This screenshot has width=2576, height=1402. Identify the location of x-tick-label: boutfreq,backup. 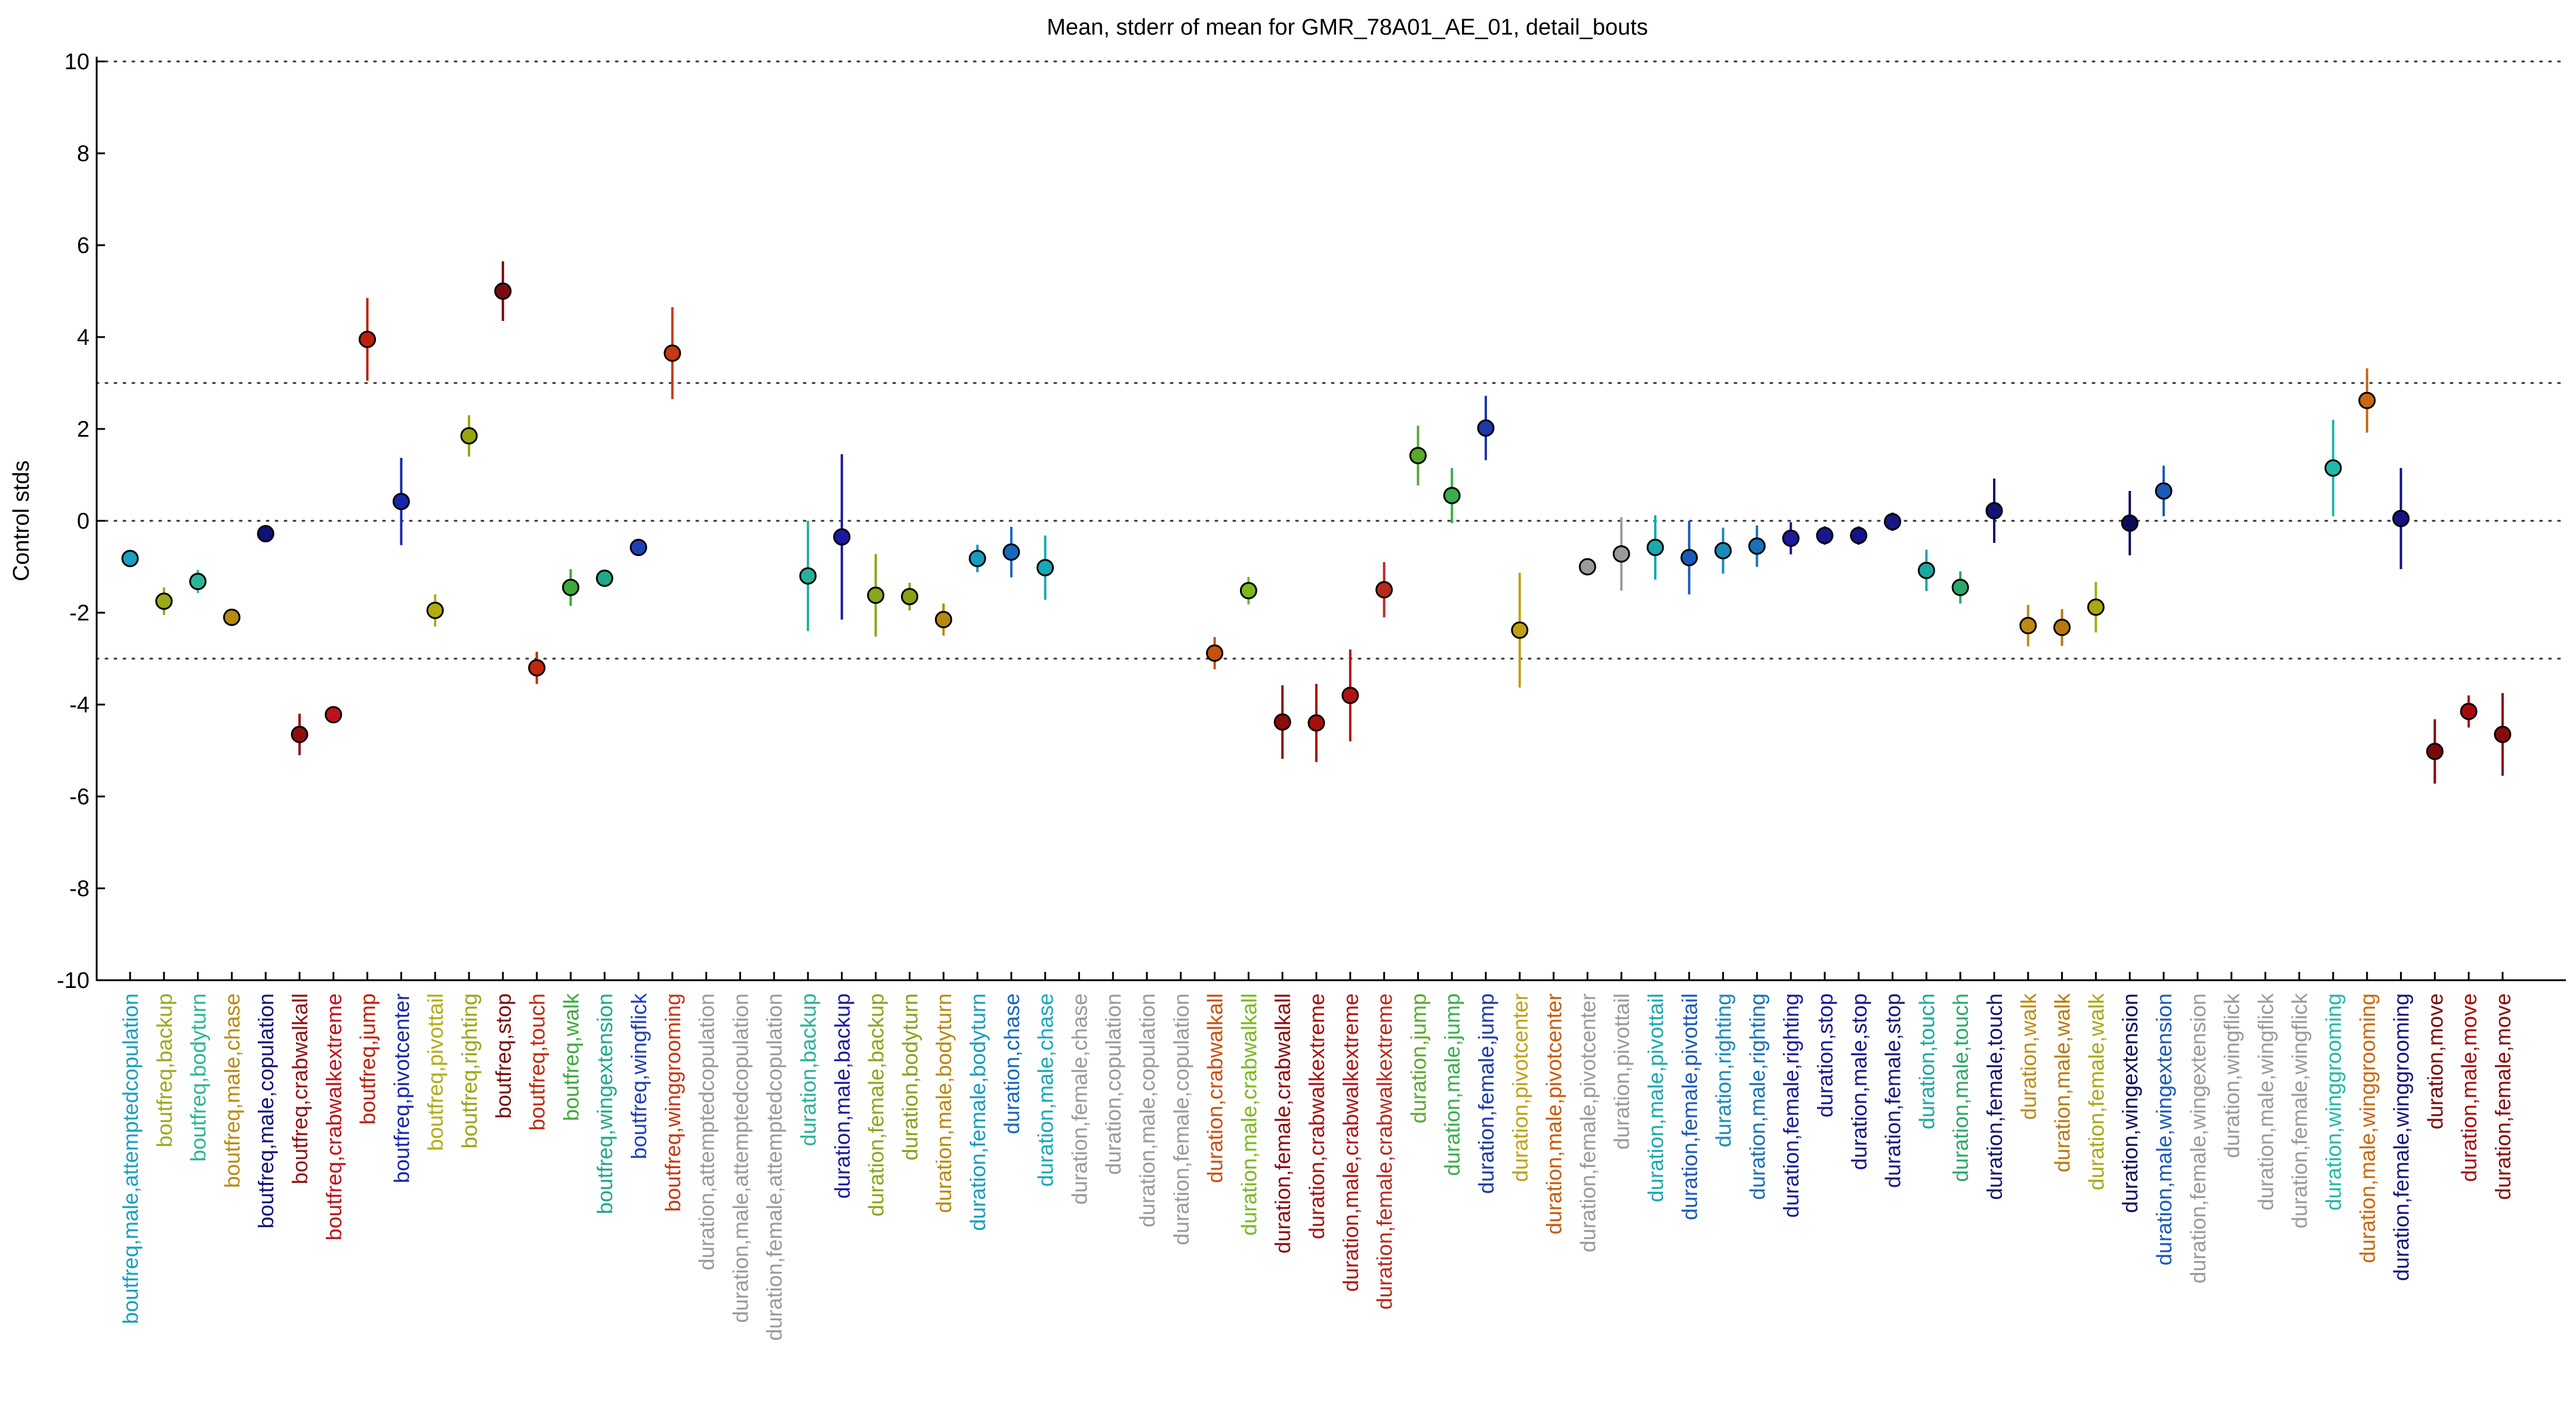
(164, 1070).